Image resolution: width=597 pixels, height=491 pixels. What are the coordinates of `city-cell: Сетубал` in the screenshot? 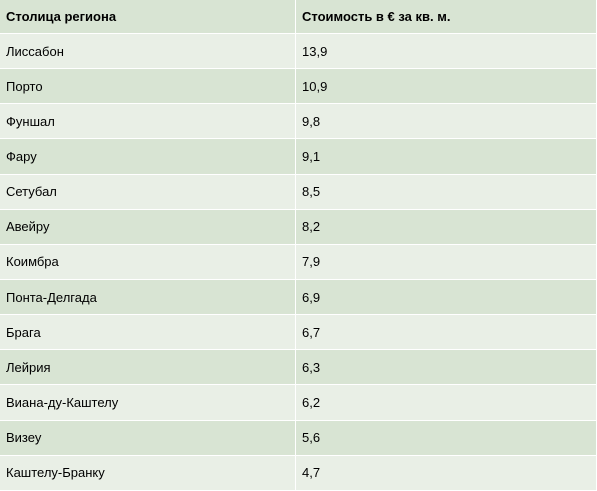 It's located at (148, 192).